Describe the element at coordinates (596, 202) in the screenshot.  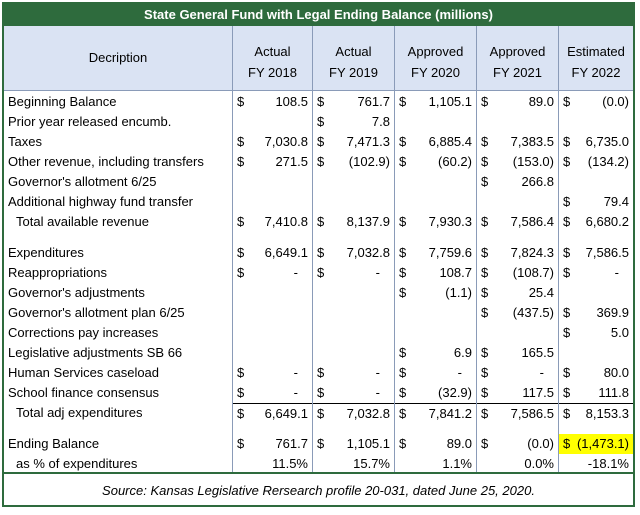
I see `table-cell: $79.4` at that location.